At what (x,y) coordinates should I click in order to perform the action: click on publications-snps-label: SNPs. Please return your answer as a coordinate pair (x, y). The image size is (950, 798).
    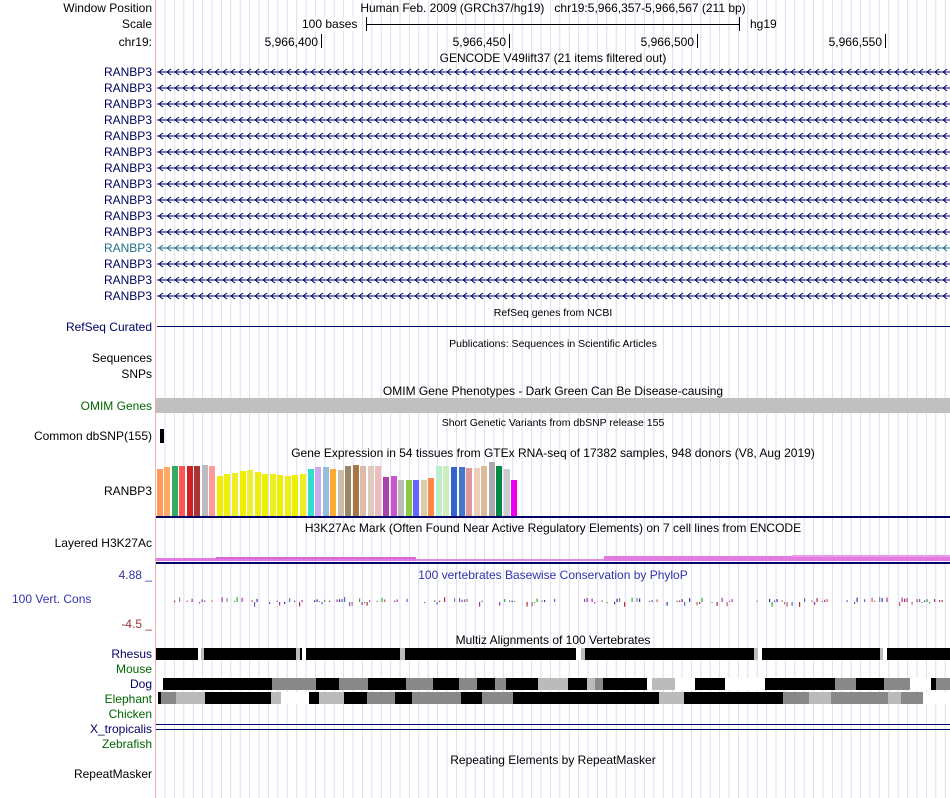
    Looking at the image, I should click on (136, 374).